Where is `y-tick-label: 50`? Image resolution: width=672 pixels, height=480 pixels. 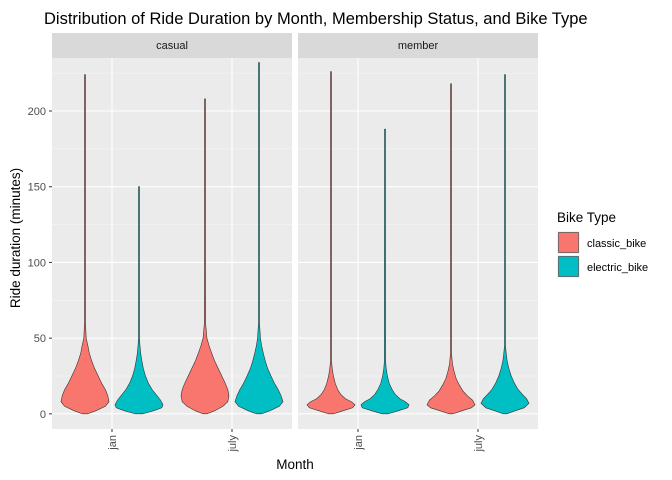
y-tick-label: 50 is located at coordinates (40, 339).